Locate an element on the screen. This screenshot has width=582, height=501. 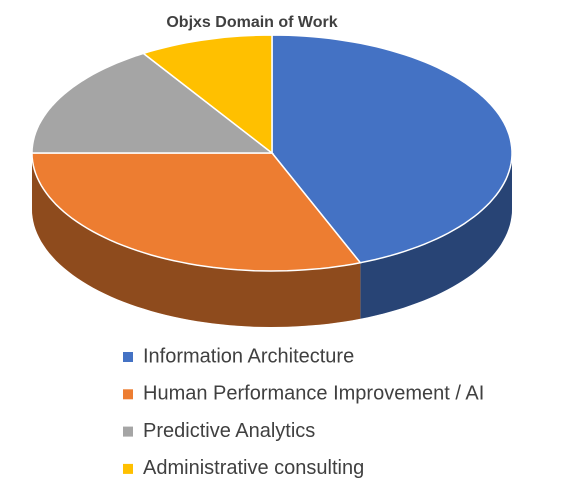
legend-label: Administrative consulting is located at coordinates (253, 468).